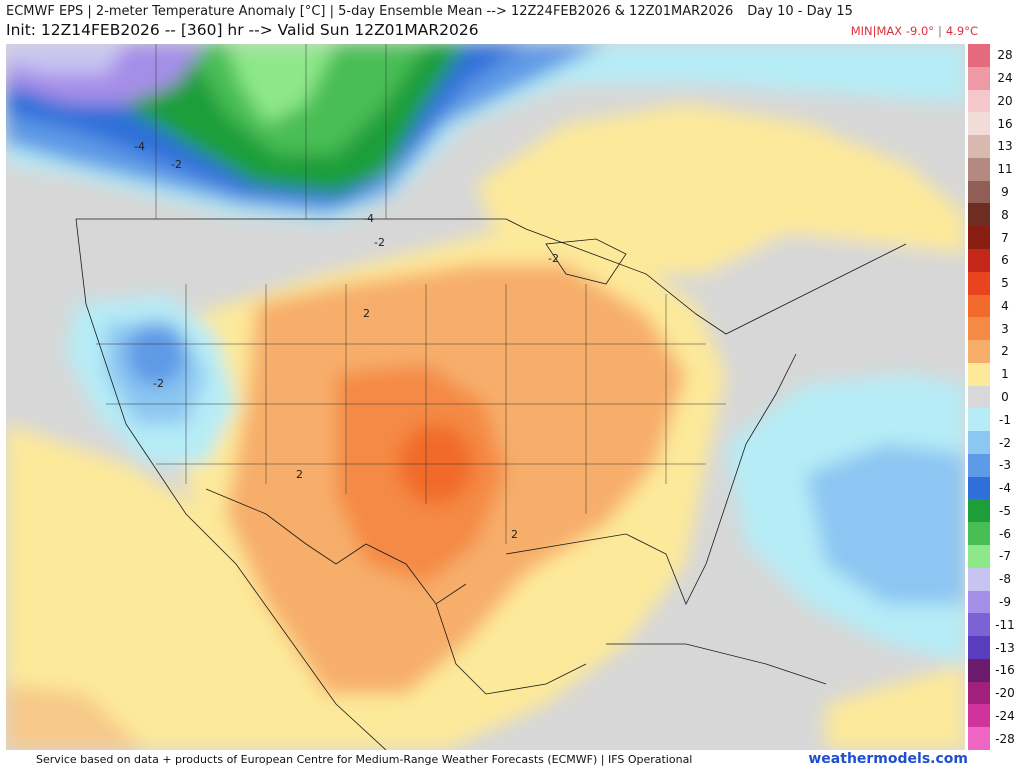 This screenshot has width=1024, height=768. What do you see at coordinates (1005, 488) in the screenshot?
I see `legend-label: -4` at bounding box center [1005, 488].